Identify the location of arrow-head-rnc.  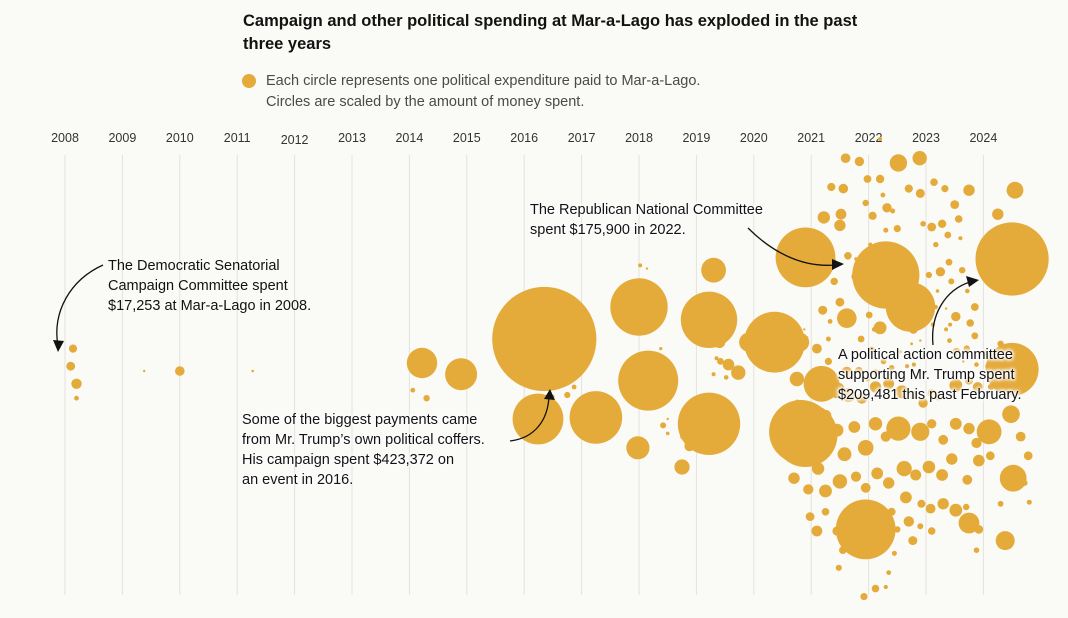
(838, 264).